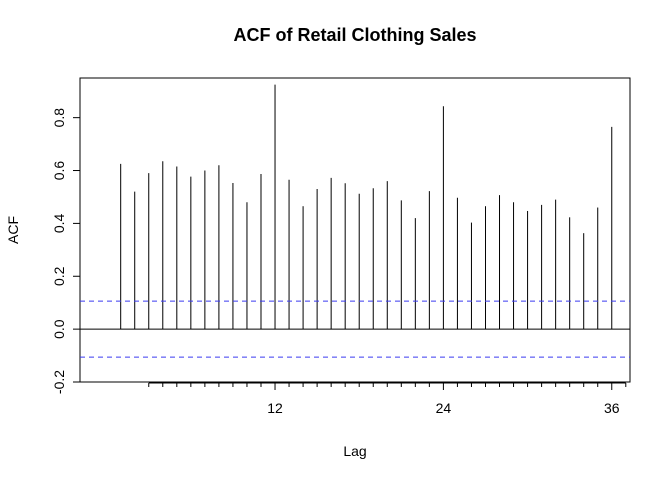  I want to click on y-tick-label: 0.6, so click(59, 171).